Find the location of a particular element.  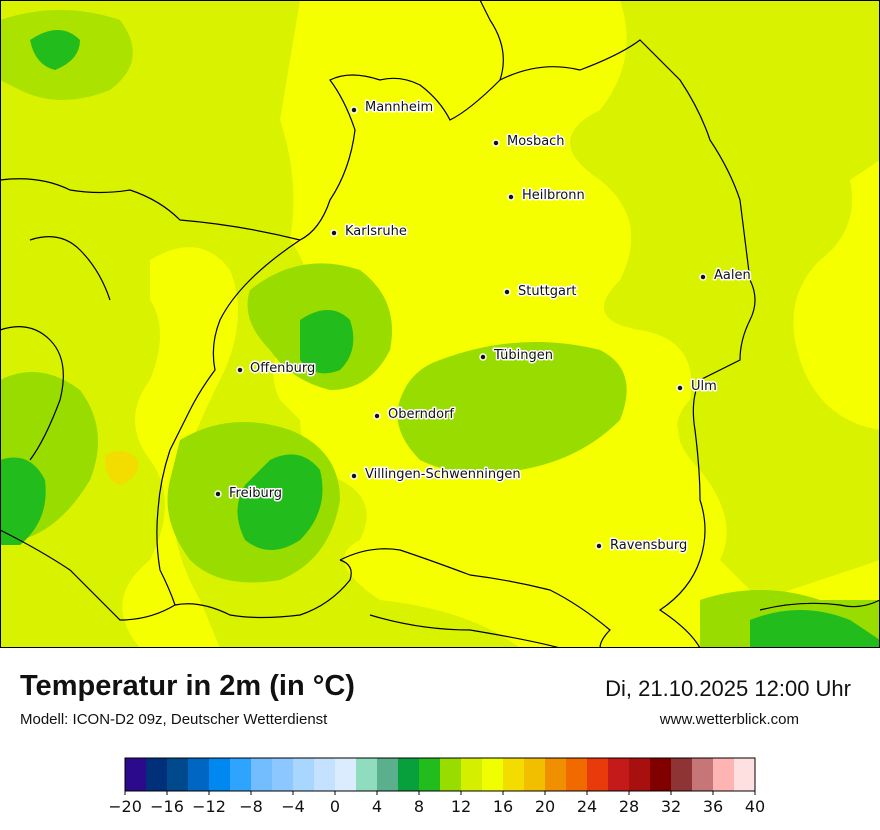

city-oberndorf: Oberndorf is located at coordinates (414, 415).